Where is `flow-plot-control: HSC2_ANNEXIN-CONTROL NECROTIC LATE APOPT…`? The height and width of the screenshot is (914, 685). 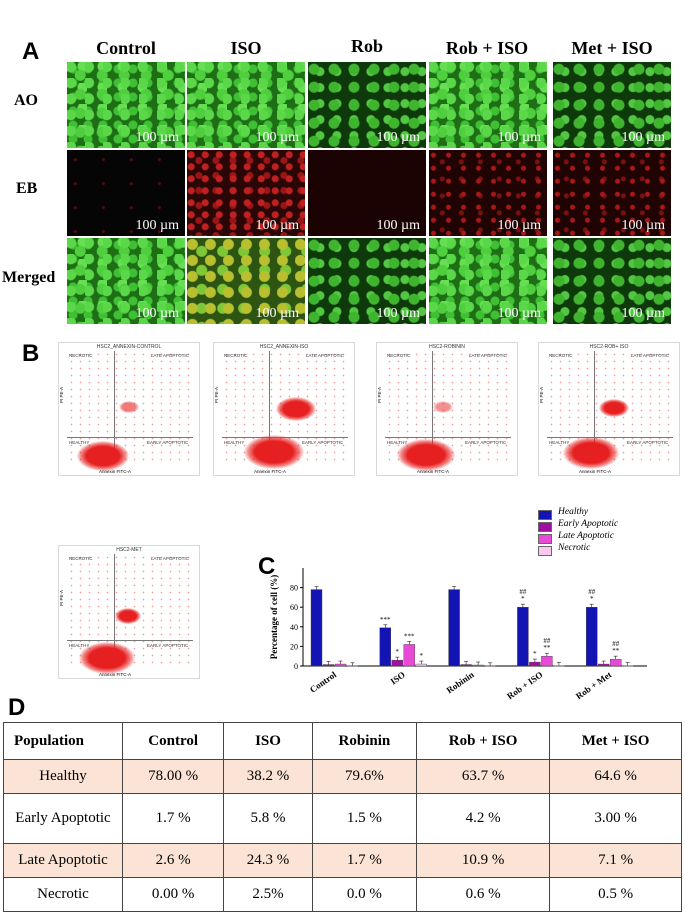 flow-plot-control: HSC2_ANNEXIN-CONTROL NECROTIC LATE APOPT… is located at coordinates (129, 409).